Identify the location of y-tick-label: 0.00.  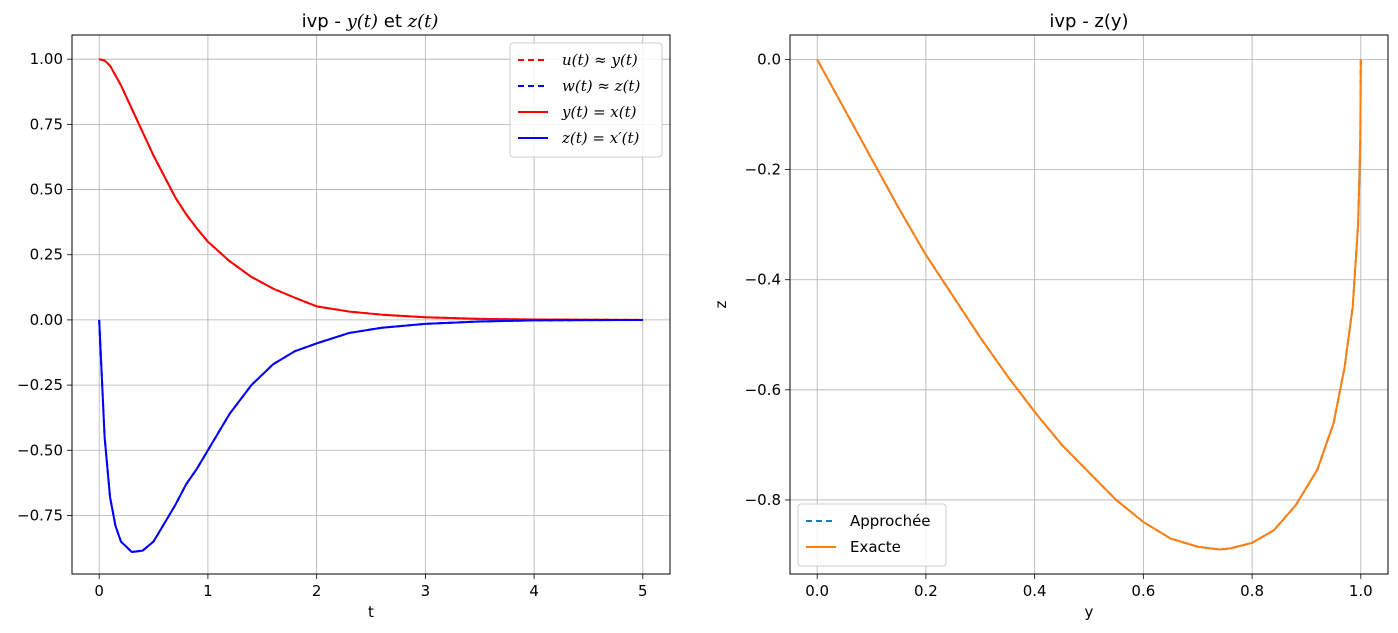
(46, 320).